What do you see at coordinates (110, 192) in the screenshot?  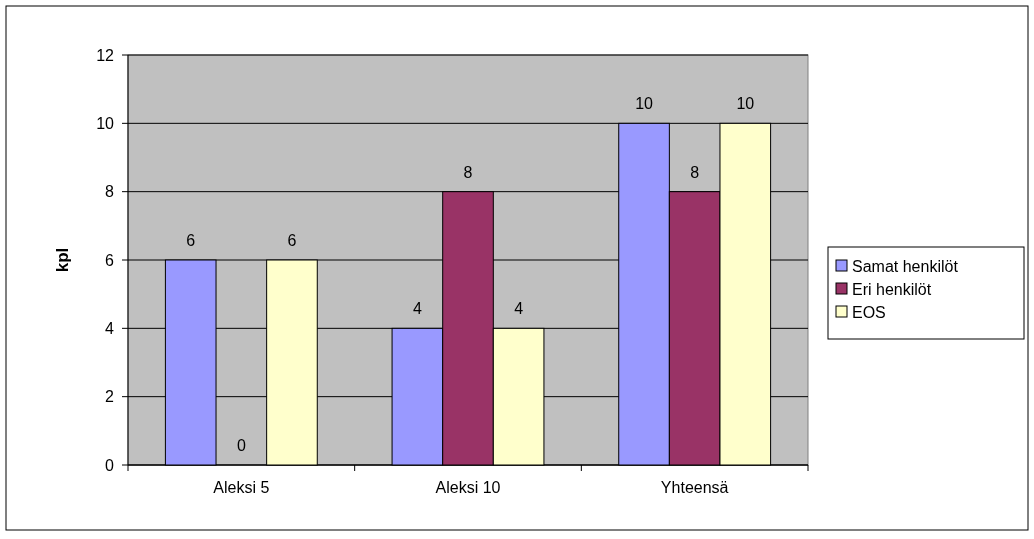 I see `y-tick-label: 8` at bounding box center [110, 192].